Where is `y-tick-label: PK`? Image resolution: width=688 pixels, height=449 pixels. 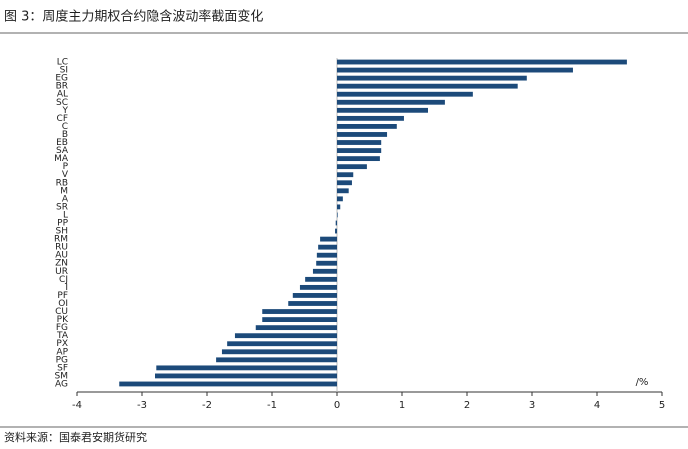
y-tick-label: PK is located at coordinates (63, 320).